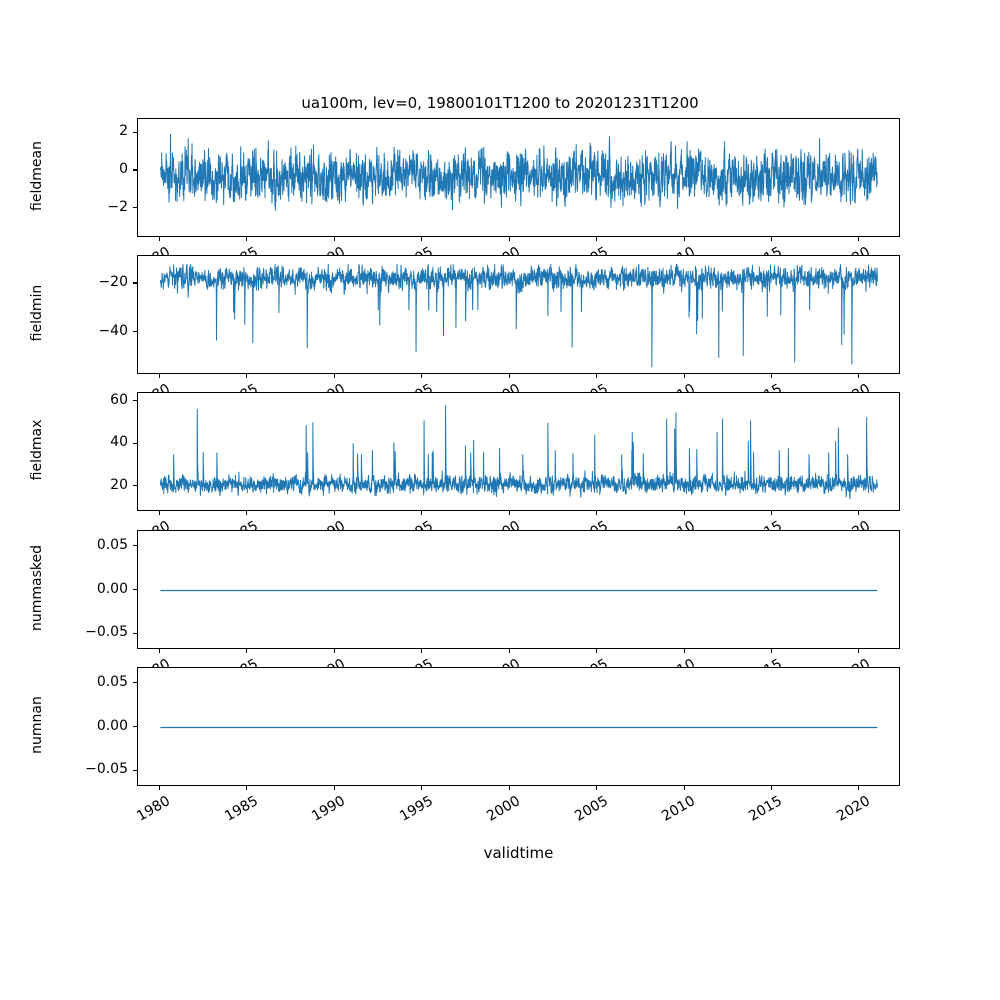  I want to click on series-canvas-fieldmin, so click(519, 315).